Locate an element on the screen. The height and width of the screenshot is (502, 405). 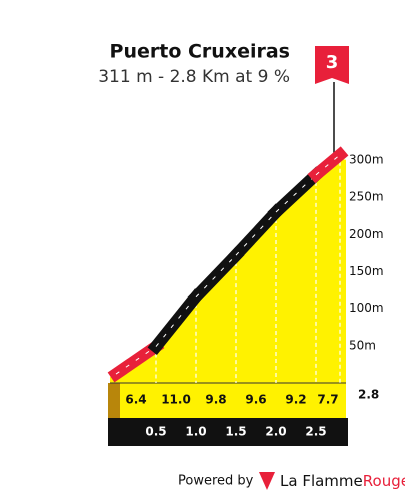
brand: La FlammeRouge is located at coordinates (342, 481).